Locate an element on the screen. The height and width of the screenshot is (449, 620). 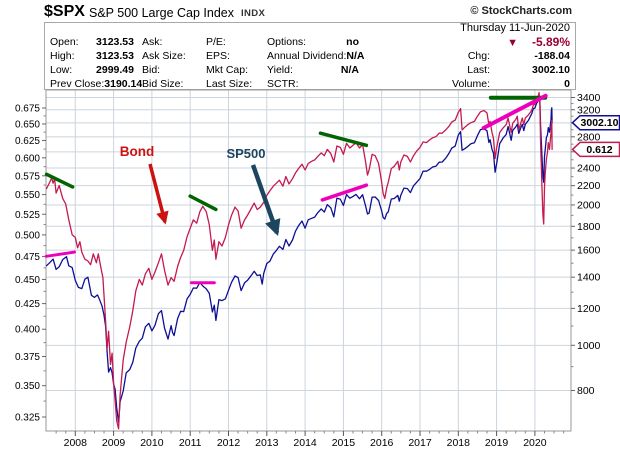
right-axis-tick-label: 1200 is located at coordinates (589, 309).